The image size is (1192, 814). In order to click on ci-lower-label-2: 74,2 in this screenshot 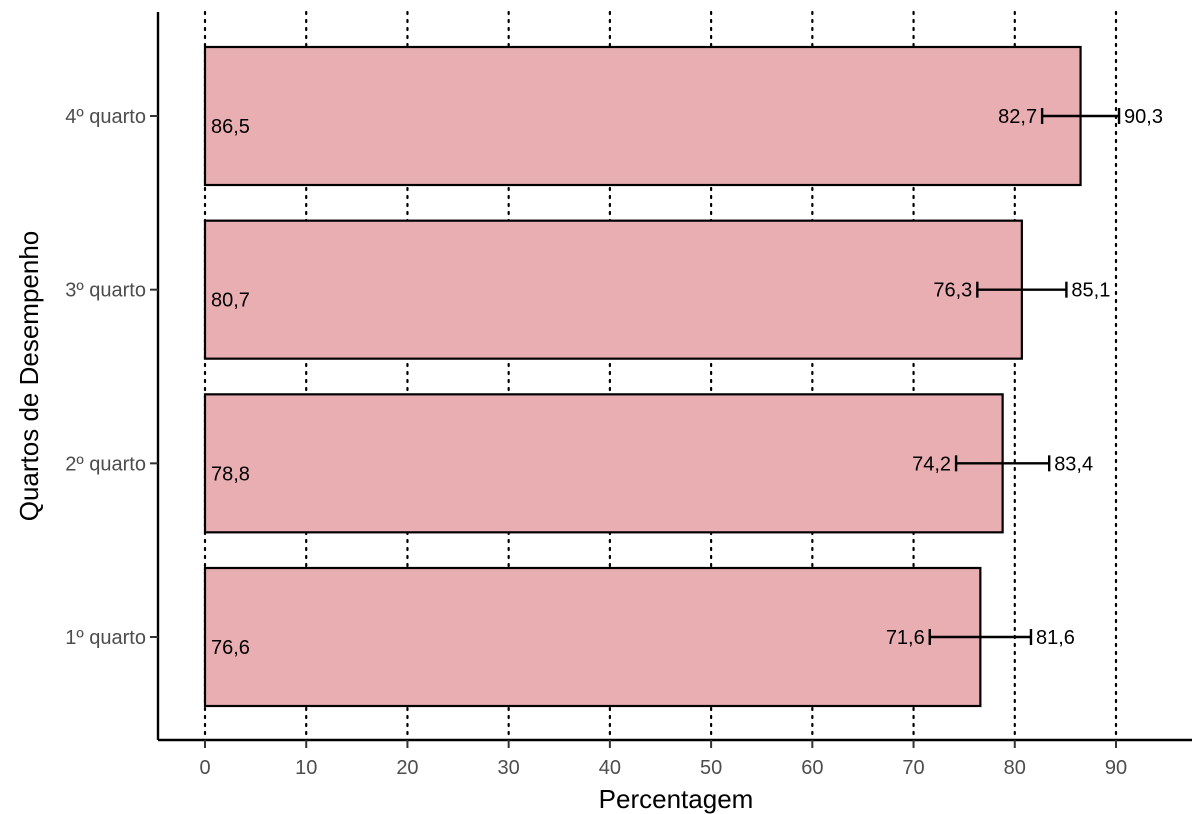, I will do `click(931, 464)`.